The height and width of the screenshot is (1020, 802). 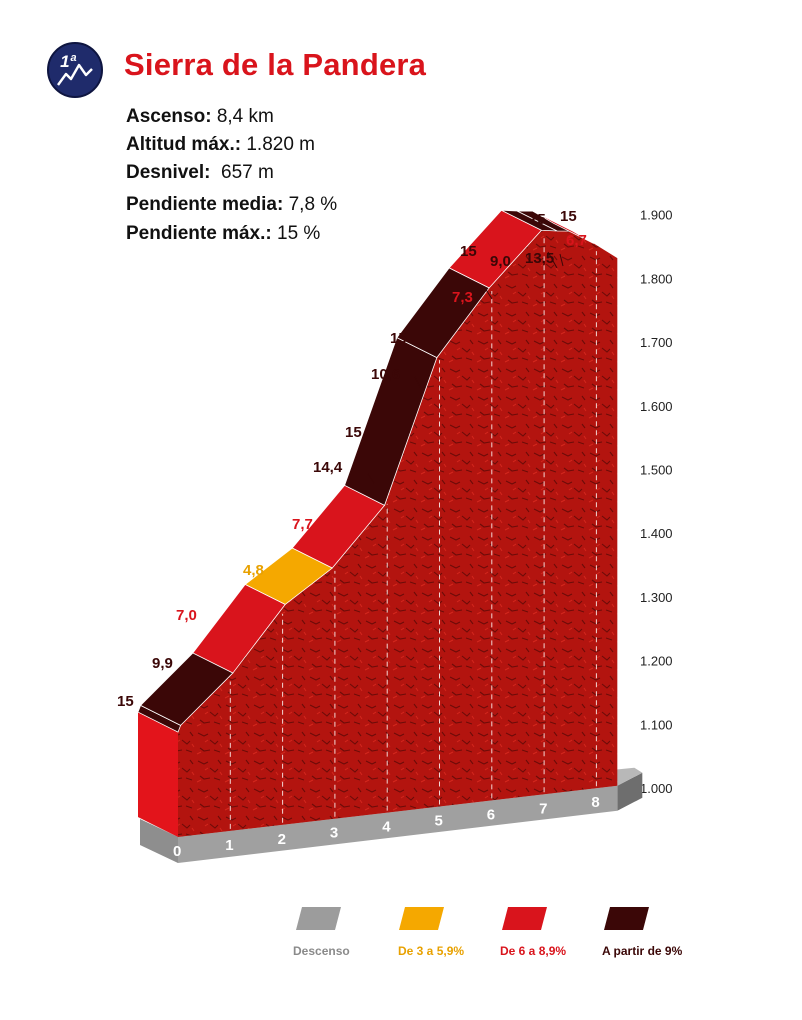 I want to click on altitude-tick-label: 1.900, so click(x=656, y=215).